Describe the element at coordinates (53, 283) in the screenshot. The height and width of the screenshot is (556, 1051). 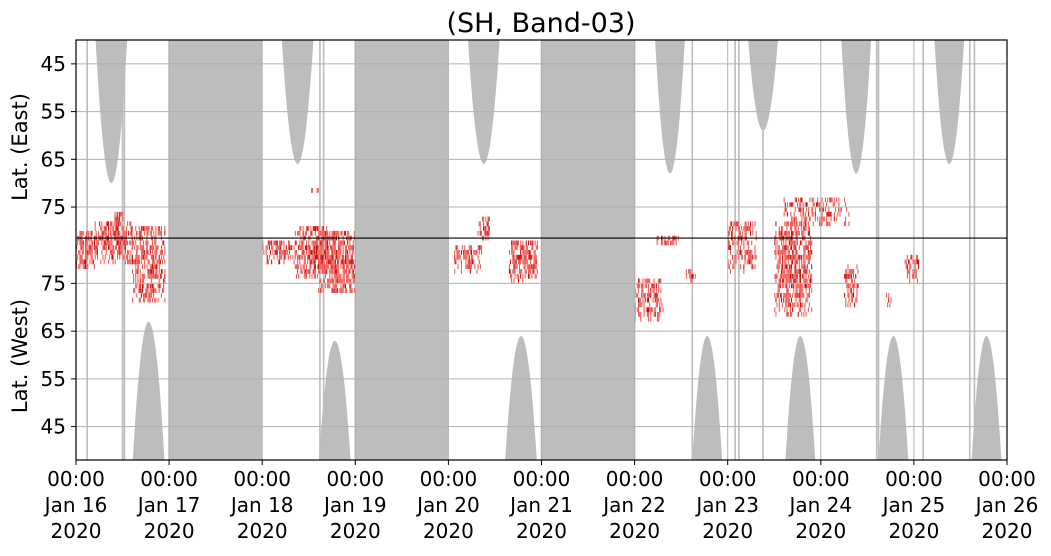
I see `y-tick-label: 75` at that location.